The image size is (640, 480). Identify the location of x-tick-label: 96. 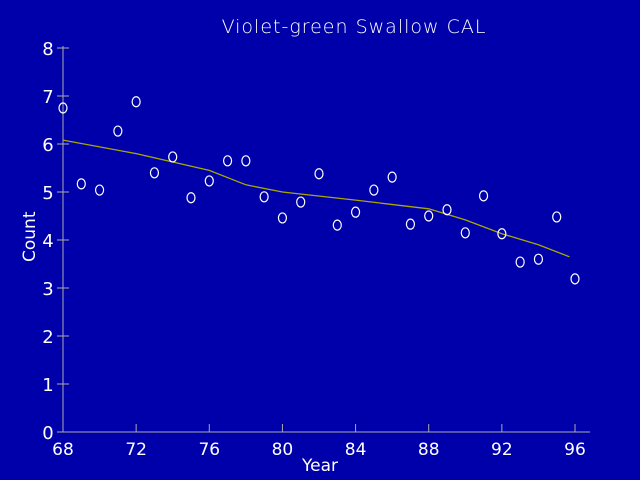
(575, 450).